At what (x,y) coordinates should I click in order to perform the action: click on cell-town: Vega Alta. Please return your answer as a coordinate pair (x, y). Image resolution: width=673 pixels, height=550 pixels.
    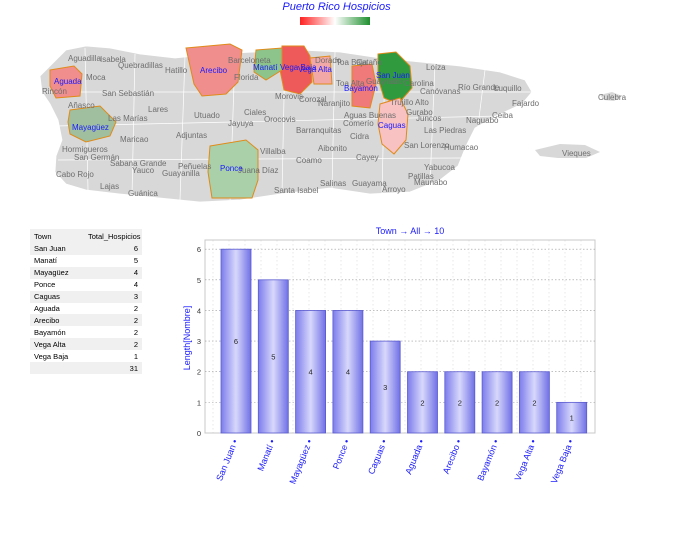
    Looking at the image, I should click on (50, 344).